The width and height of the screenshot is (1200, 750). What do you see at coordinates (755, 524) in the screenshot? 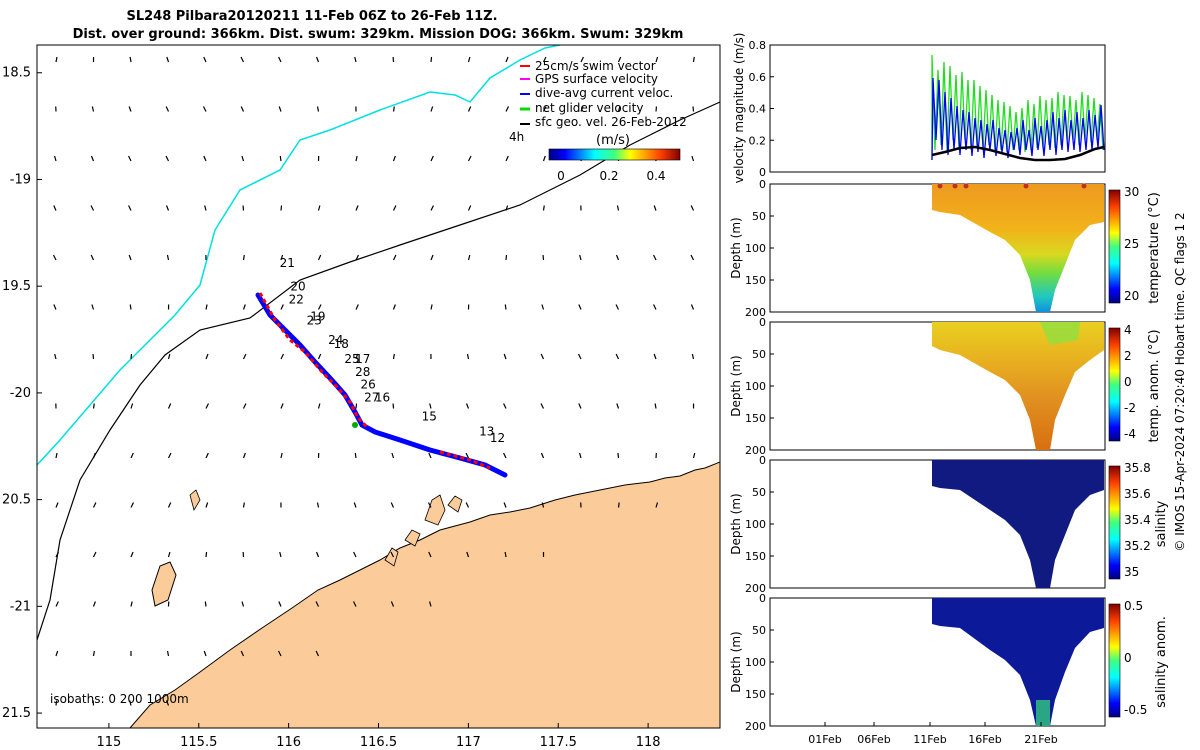
I see `depth-tick-label: 100` at bounding box center [755, 524].